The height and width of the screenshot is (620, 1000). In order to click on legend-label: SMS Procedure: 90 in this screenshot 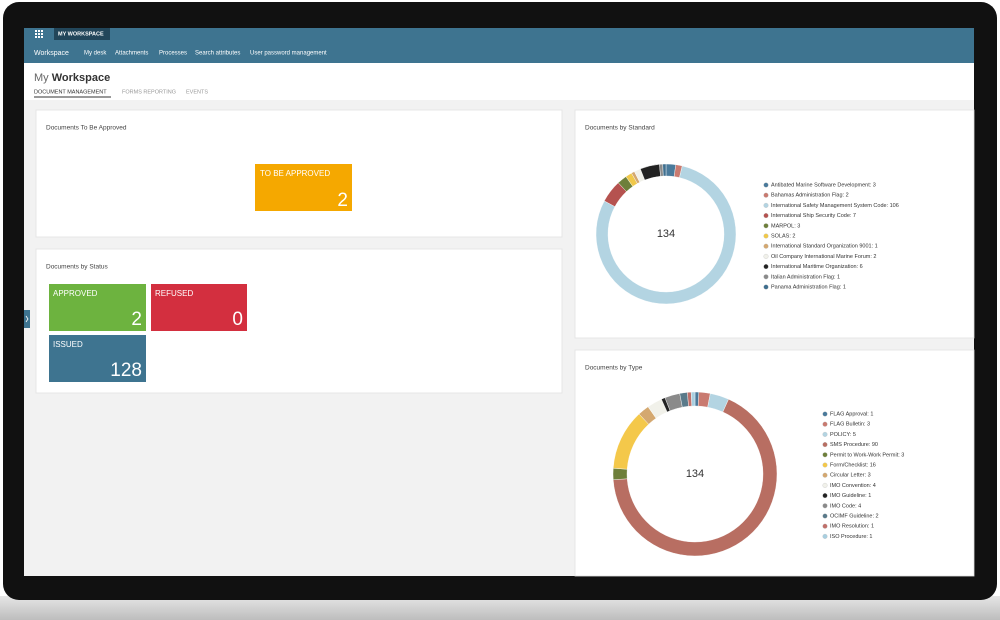, I will do `click(854, 445)`.